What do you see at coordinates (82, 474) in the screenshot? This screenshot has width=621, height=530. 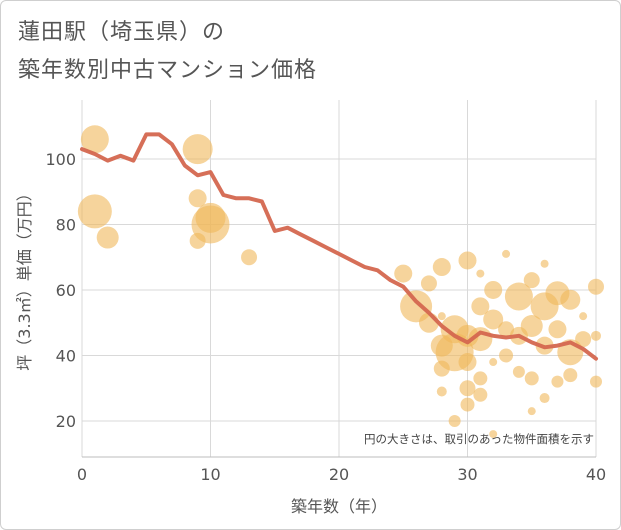 I see `x-tick-label: 0` at bounding box center [82, 474].